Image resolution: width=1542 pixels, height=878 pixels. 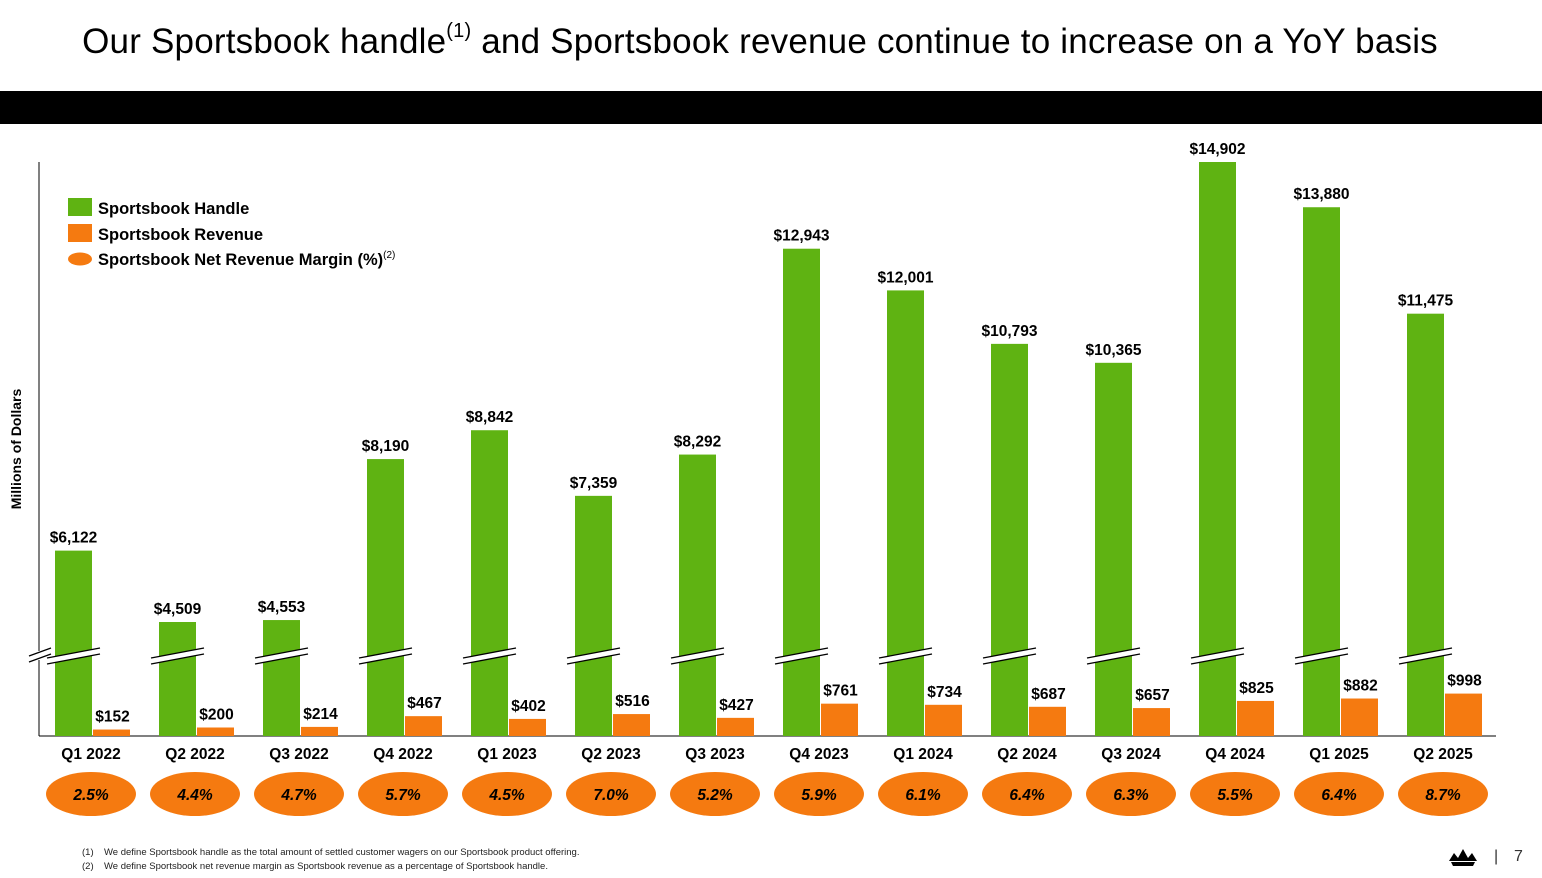 What do you see at coordinates (923, 754) in the screenshot?
I see `x-tick-label: Q1 2024` at bounding box center [923, 754].